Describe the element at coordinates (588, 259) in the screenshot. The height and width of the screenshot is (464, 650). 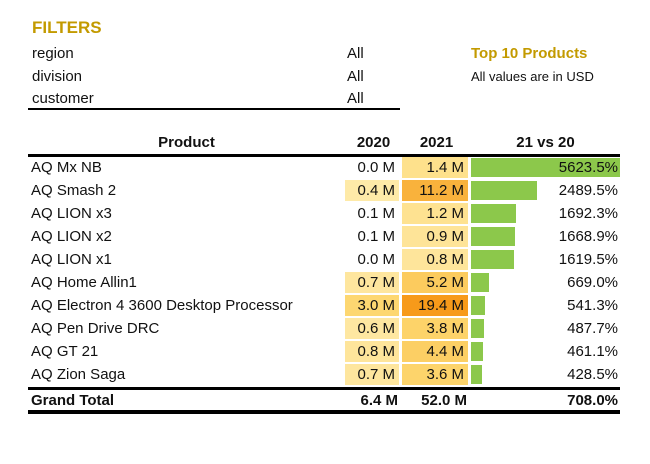
I see `change-value: 1619.5%` at that location.